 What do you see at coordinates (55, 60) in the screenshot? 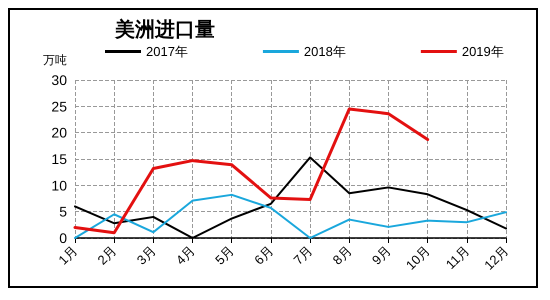
I see `y-axis-title: 万吨` at bounding box center [55, 60].